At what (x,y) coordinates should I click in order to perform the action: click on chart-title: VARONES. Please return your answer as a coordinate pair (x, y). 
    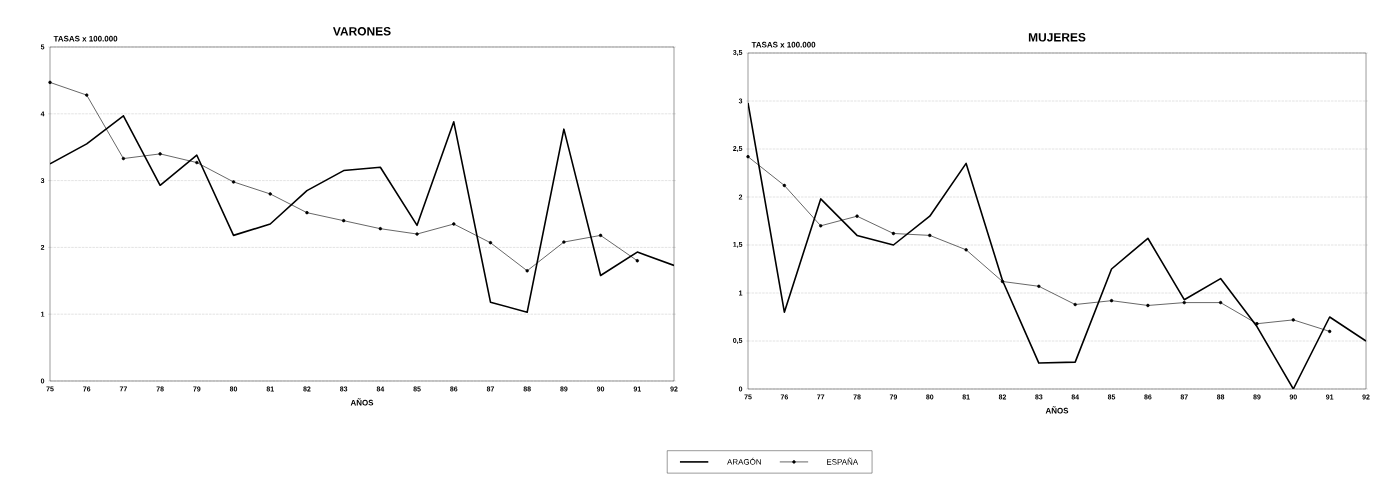
    Looking at the image, I should click on (361, 31).